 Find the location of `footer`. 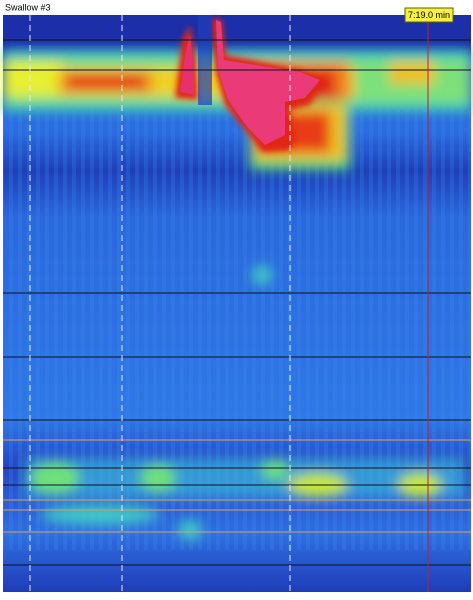

footer is located at coordinates (250, 596).